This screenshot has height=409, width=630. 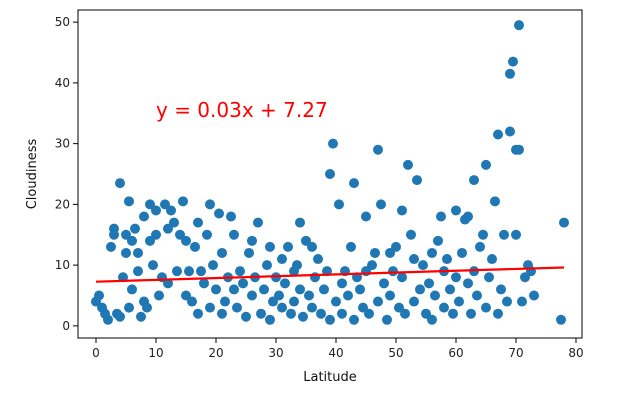 I want to click on regression-line, so click(x=330, y=274).